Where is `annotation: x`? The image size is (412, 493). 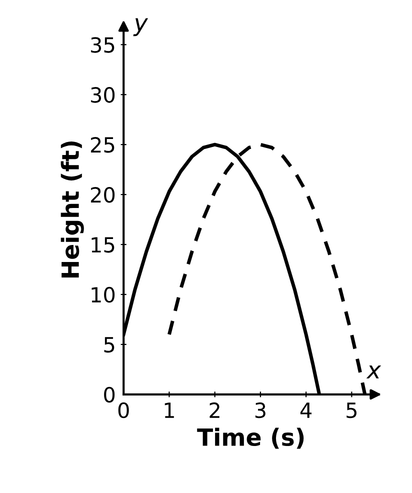 annotation: x is located at coordinates (374, 371).